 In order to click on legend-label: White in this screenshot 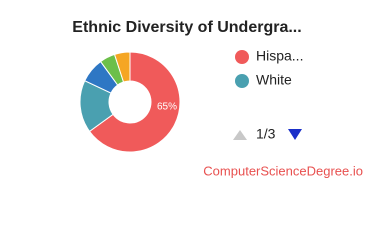, I will do `click(274, 80)`.